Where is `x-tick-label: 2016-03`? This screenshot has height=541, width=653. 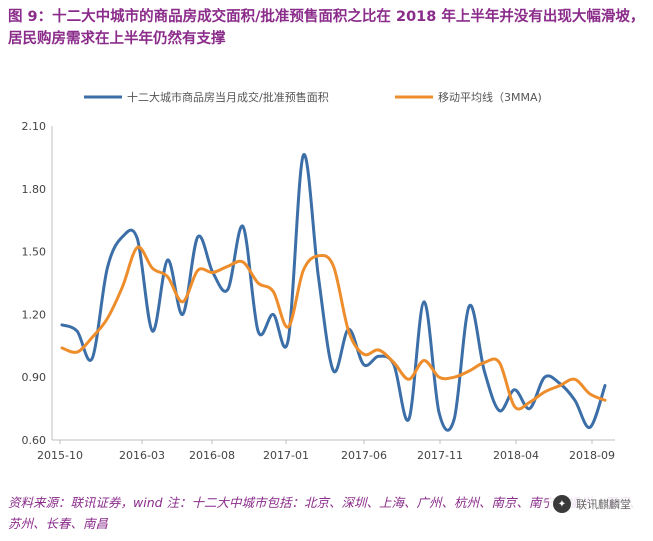
x-tick-label: 2016-03 is located at coordinates (142, 455).